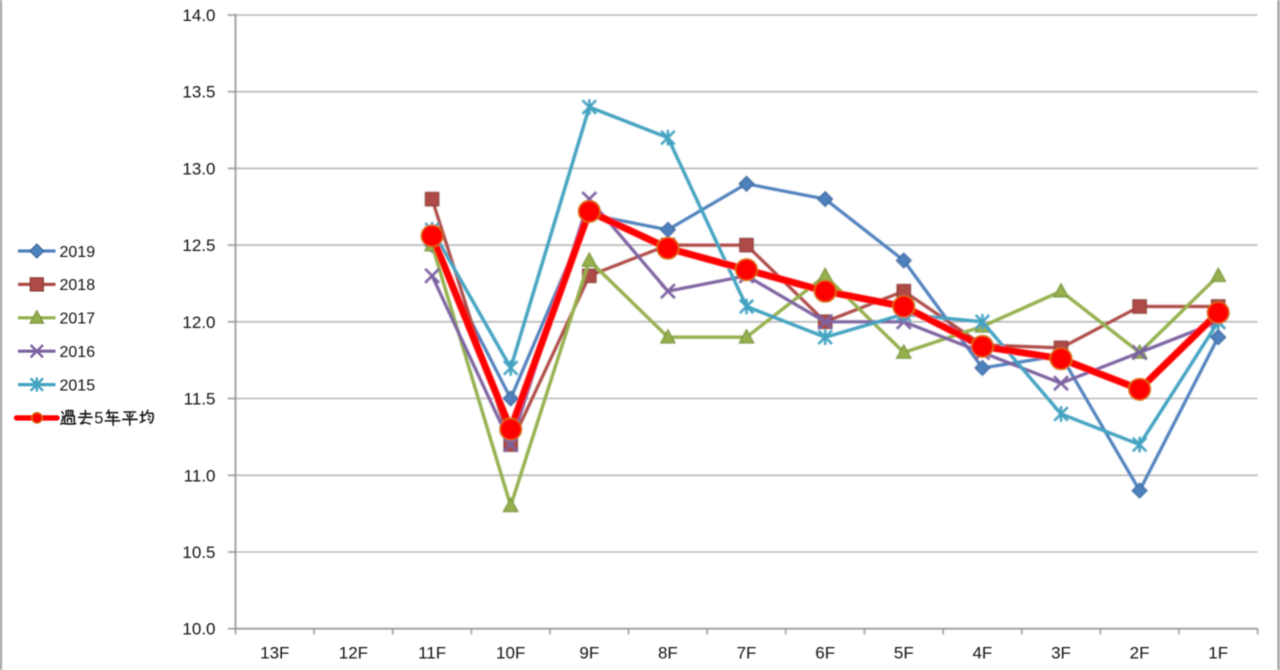 The width and height of the screenshot is (1280, 670). What do you see at coordinates (78, 252) in the screenshot?
I see `svg-text: 2019` at bounding box center [78, 252].